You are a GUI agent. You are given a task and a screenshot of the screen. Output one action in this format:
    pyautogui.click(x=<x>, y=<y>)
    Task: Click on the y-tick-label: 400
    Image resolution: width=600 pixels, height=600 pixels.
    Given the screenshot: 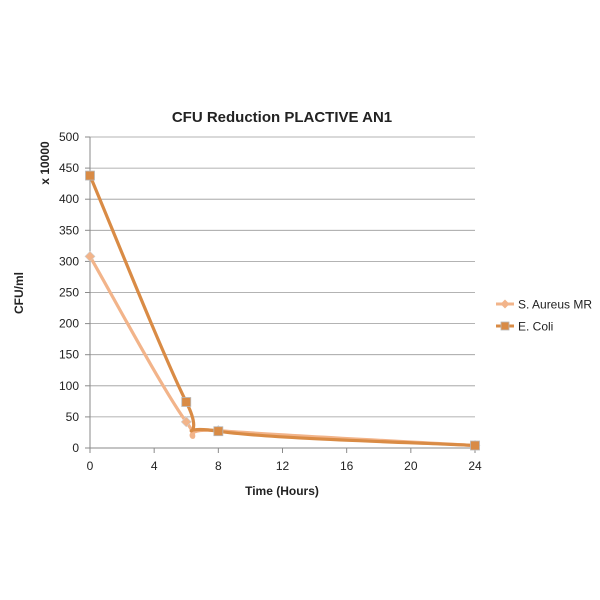 What is the action you would take?
    pyautogui.click(x=69, y=199)
    